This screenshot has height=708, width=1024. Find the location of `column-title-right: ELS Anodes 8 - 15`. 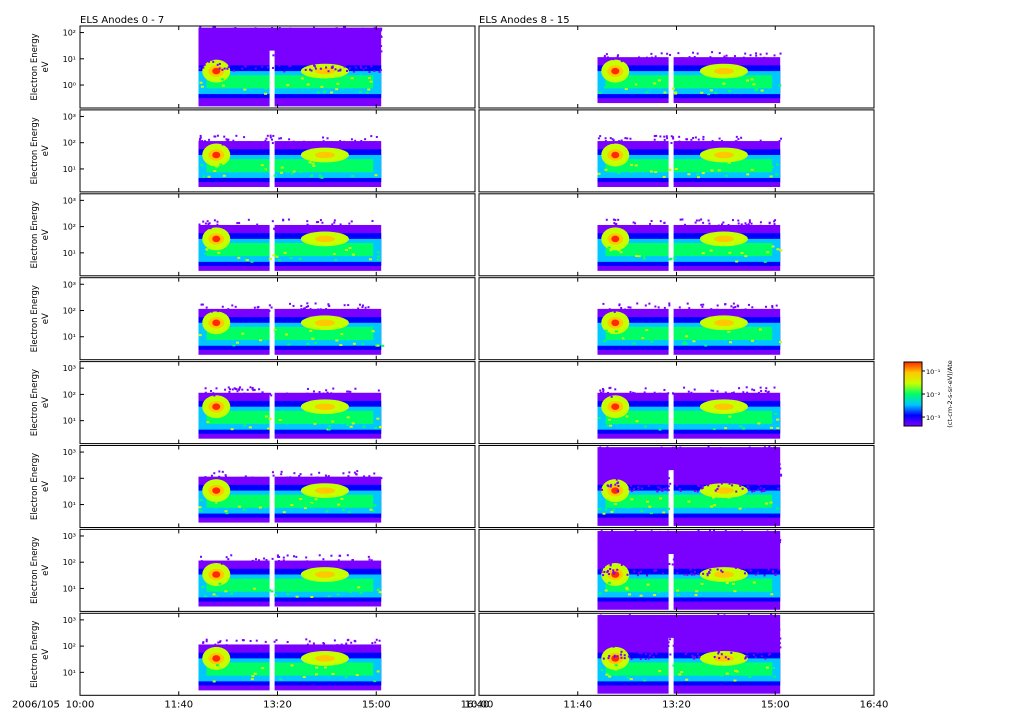

column-title-right: ELS Anodes 8 - 15 is located at coordinates (524, 20).